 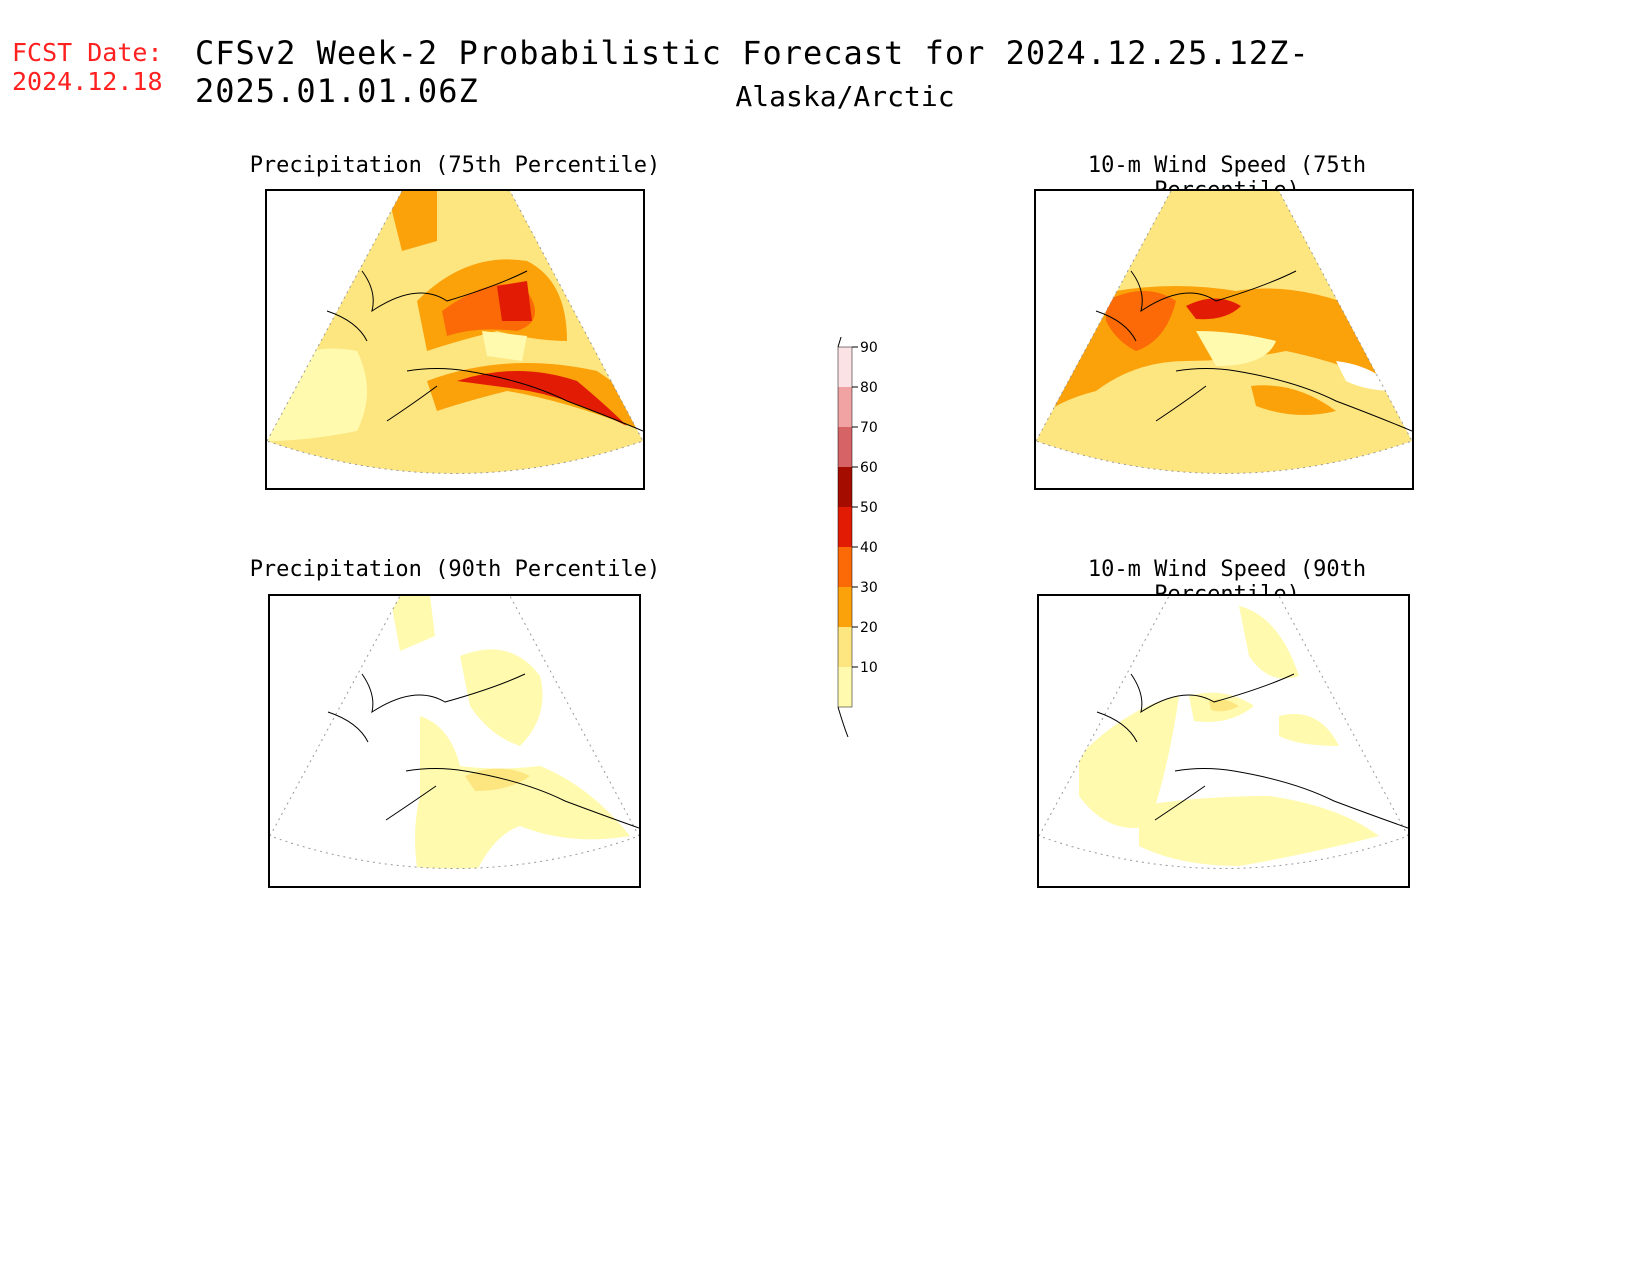 I want to click on map-wind75, so click(x=1224, y=339).